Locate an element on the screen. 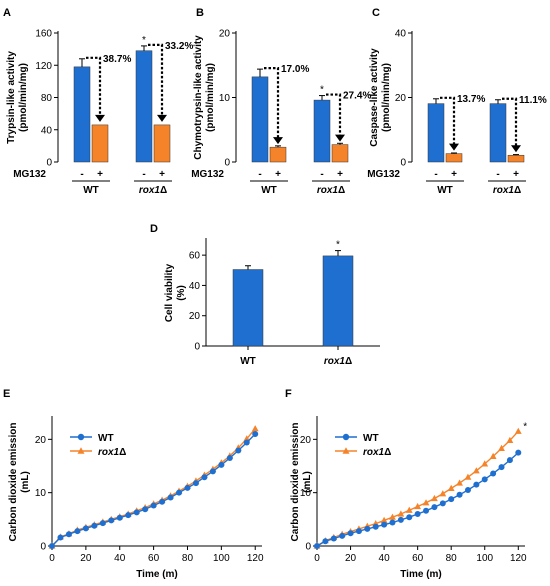 The image size is (550, 586). panel-a-group-label-0: WT is located at coordinates (91, 190).